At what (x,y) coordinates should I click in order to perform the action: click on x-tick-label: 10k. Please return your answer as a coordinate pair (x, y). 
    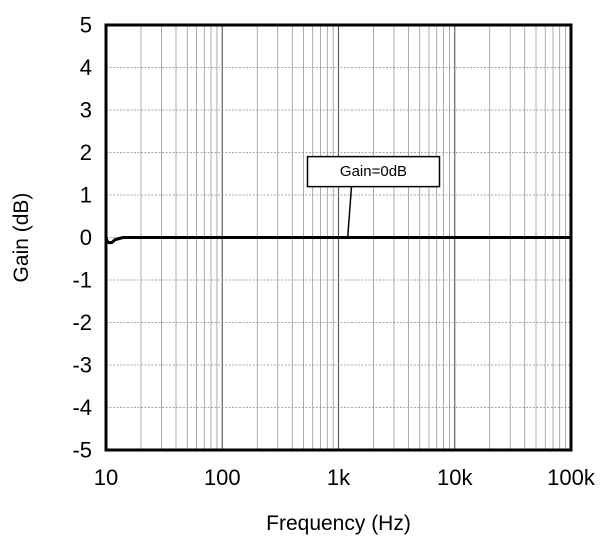
    Looking at the image, I should click on (455, 477).